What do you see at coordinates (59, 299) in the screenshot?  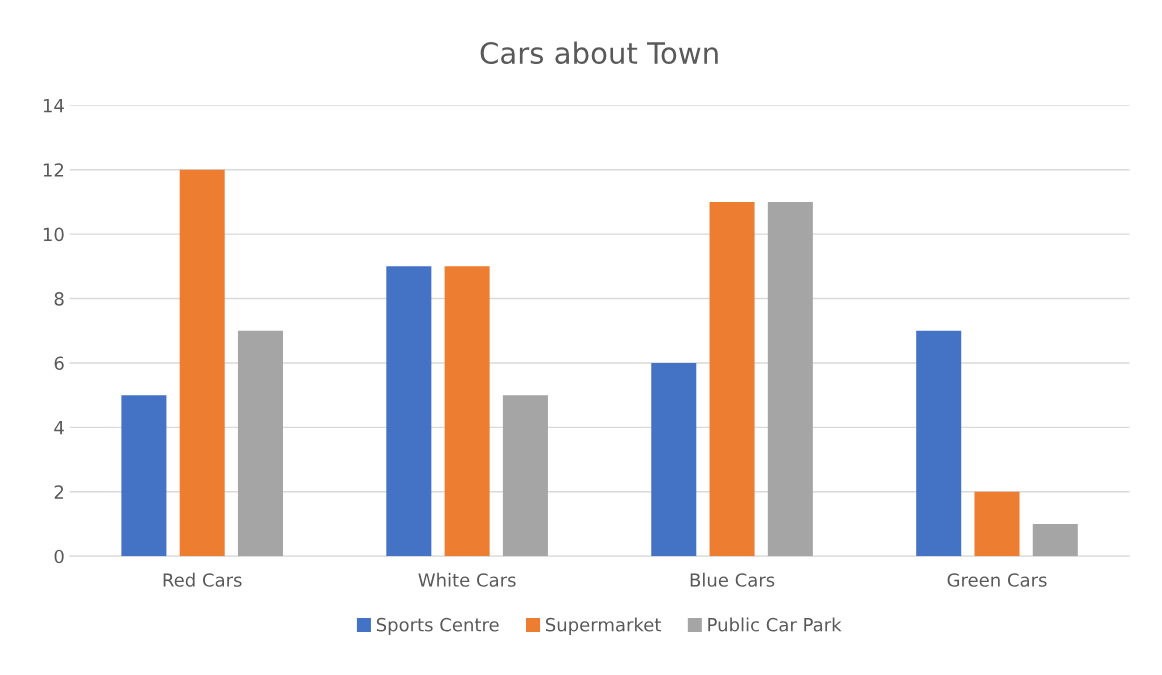 I see `y-tick-label: 8` at bounding box center [59, 299].